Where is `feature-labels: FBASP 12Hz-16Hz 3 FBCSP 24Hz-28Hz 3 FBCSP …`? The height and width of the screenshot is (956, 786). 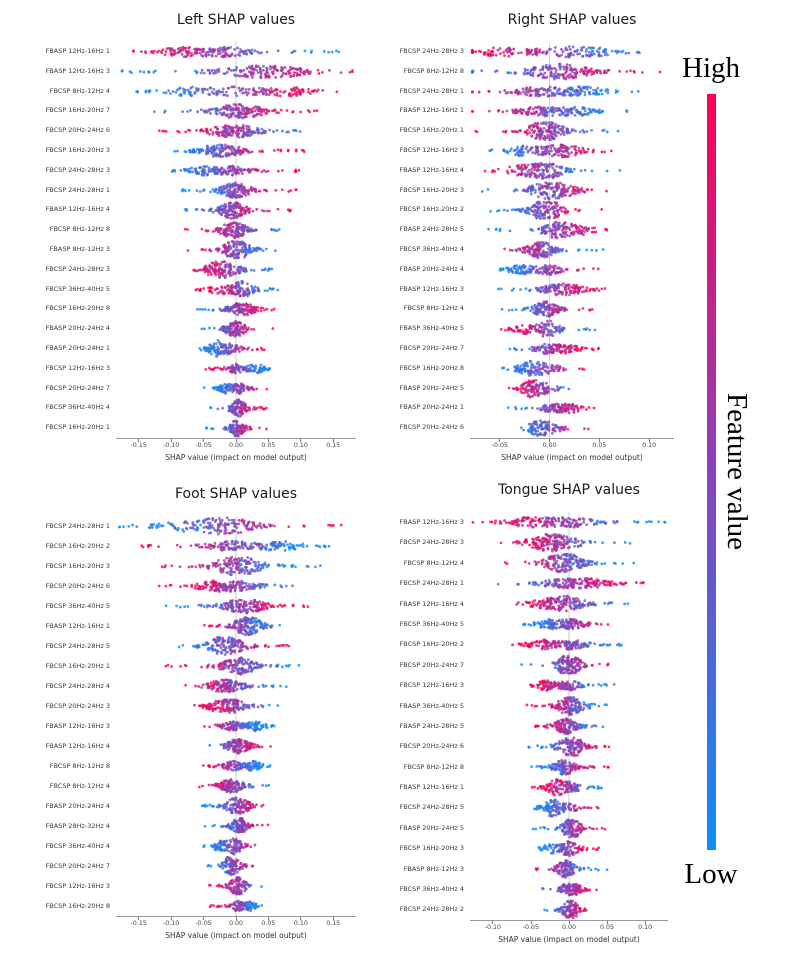 feature-labels: FBASP 12Hz-16Hz 3 FBCSP 24Hz-28Hz 3 FBCSP … is located at coordinates (420, 716).